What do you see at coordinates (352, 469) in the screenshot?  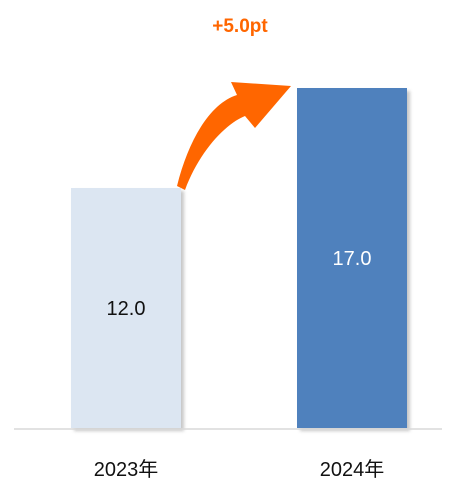 I see `x-tick-label-2: 2024年` at bounding box center [352, 469].